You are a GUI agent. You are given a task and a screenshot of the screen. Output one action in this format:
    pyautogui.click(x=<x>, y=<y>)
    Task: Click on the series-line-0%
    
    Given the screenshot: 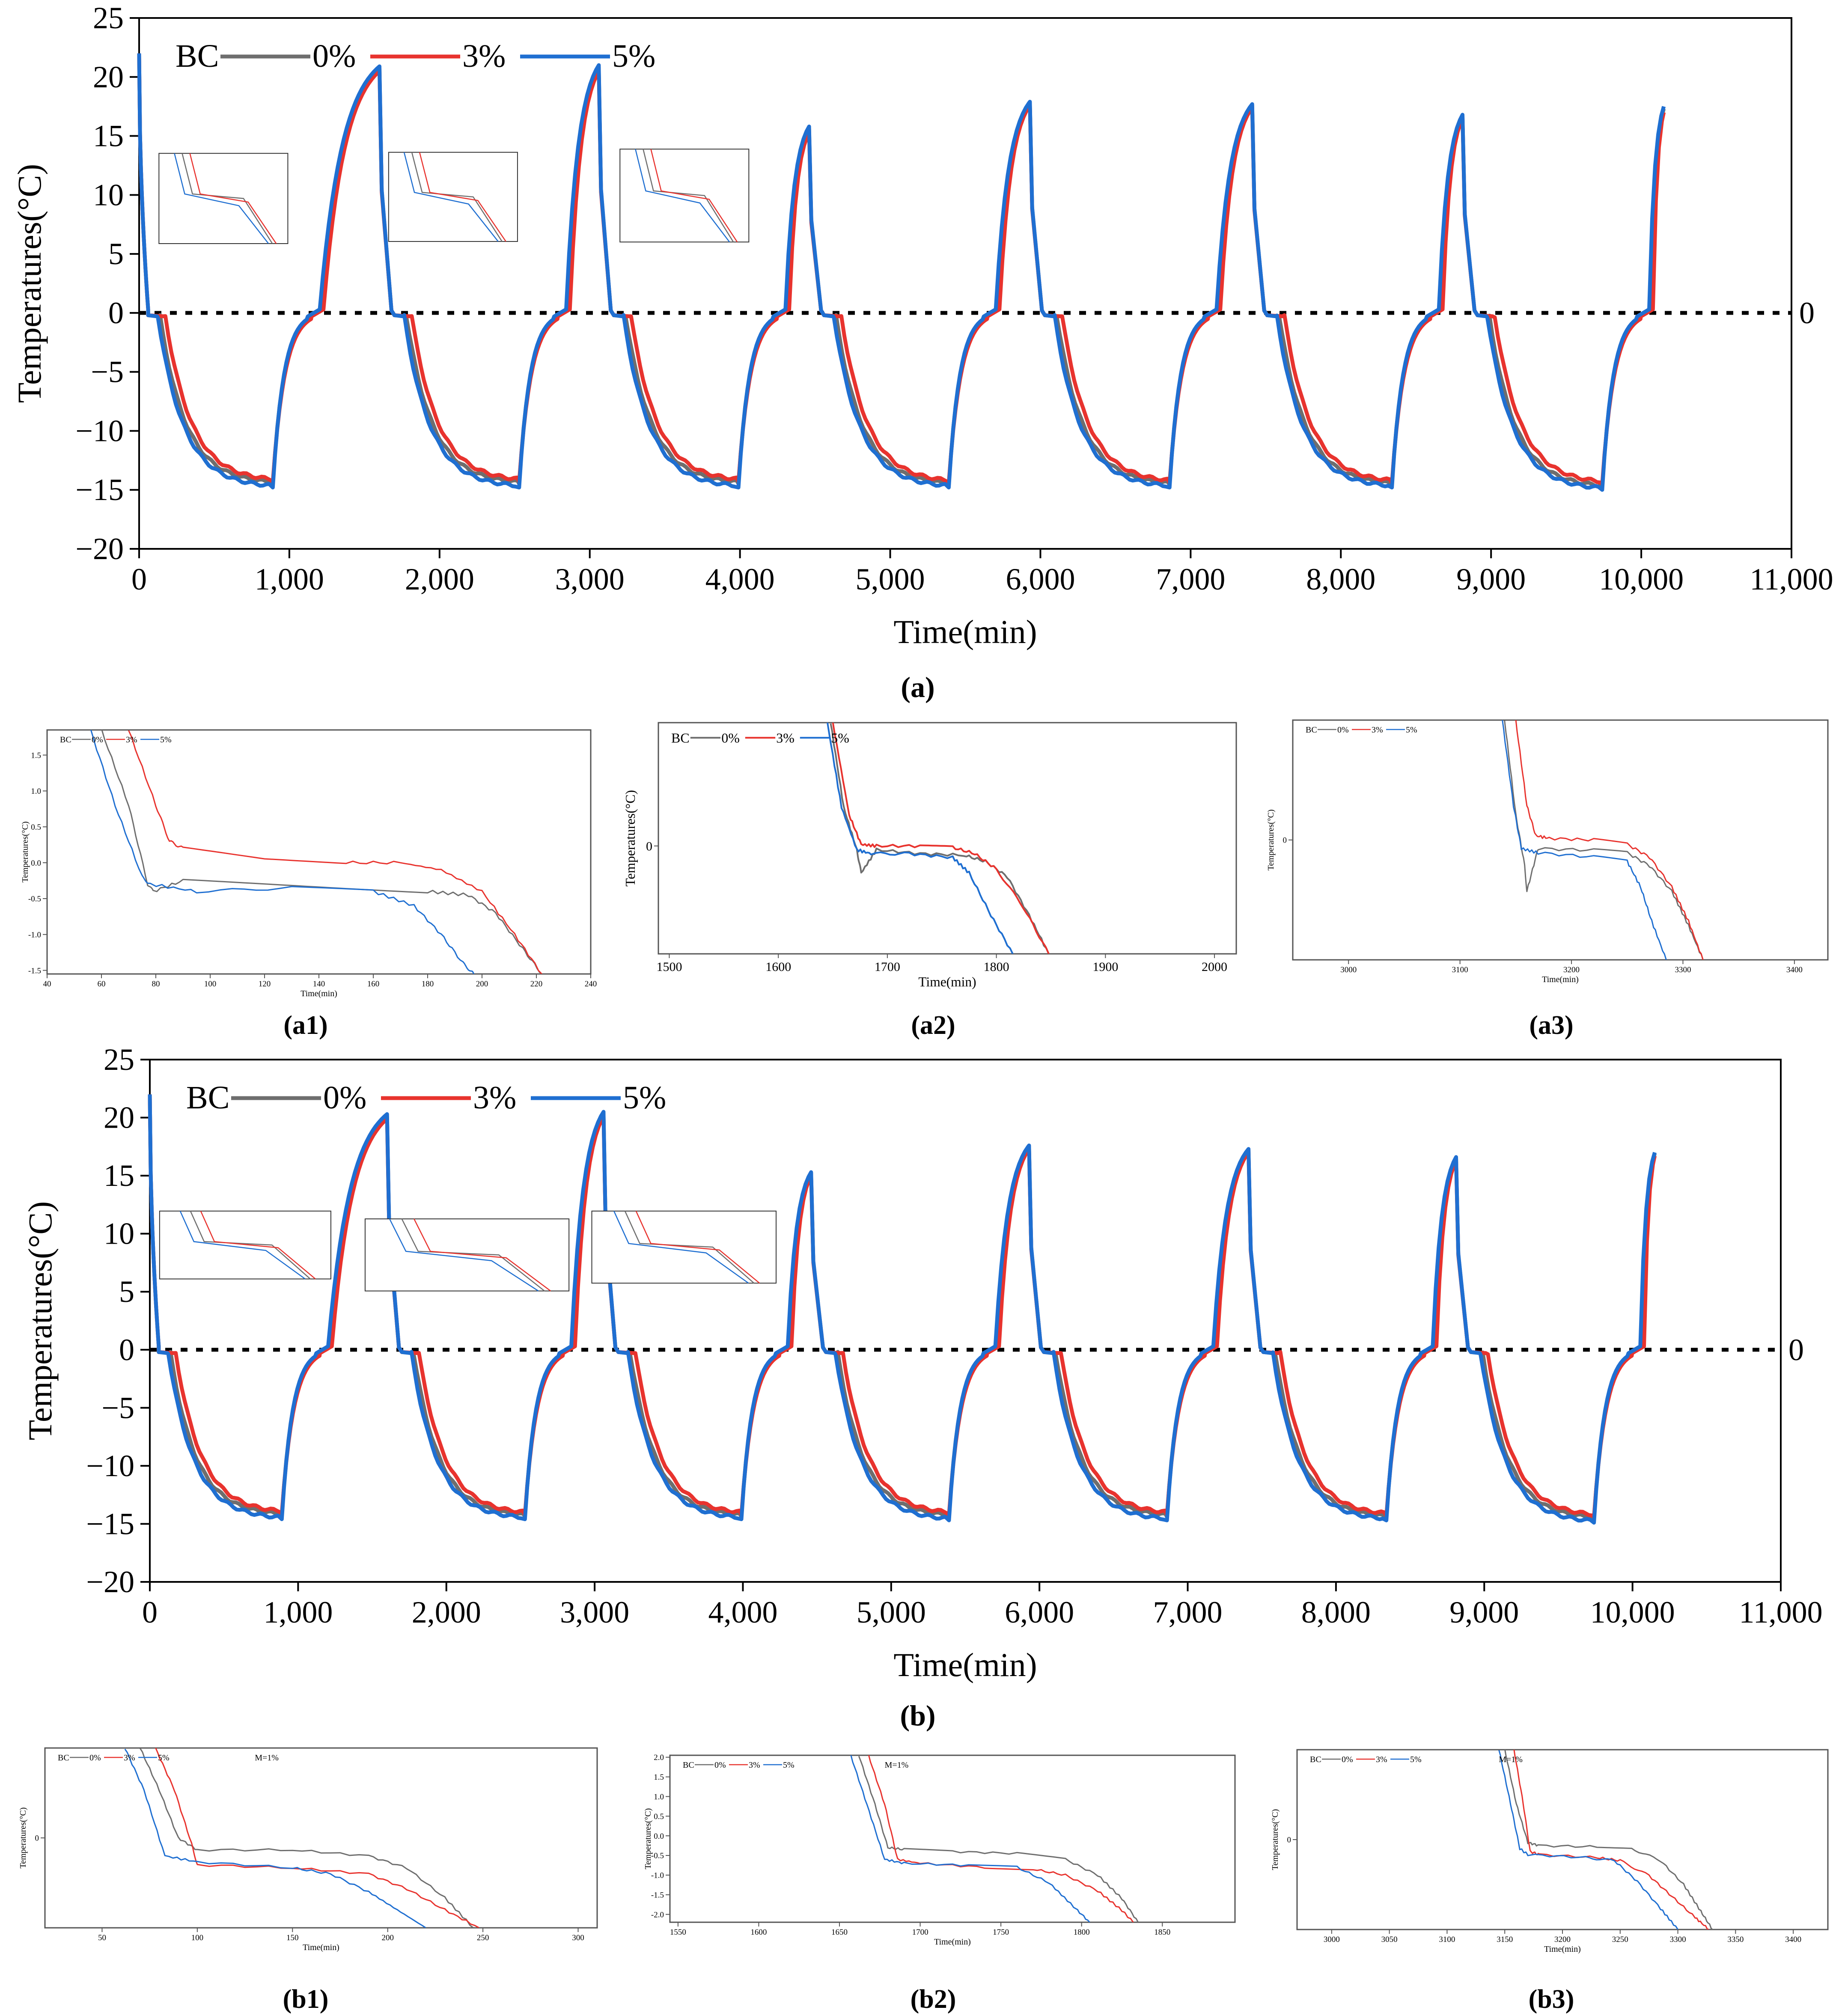 What is the action you would take?
    pyautogui.click(x=940, y=838)
    